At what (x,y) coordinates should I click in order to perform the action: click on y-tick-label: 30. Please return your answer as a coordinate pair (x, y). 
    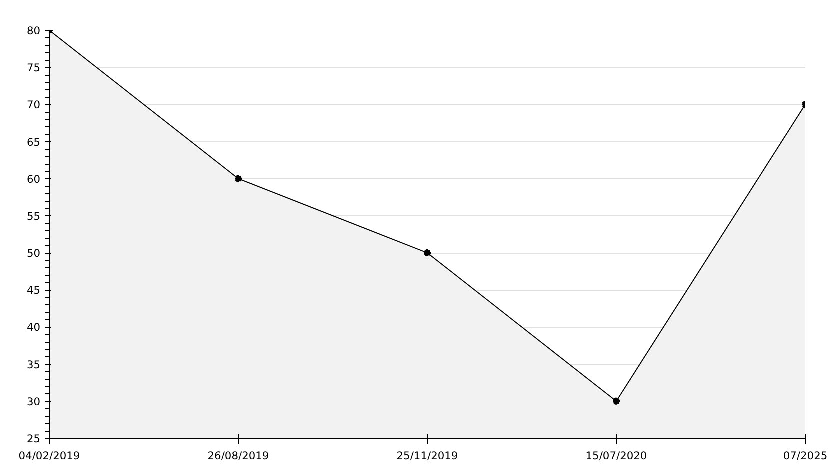
    Looking at the image, I should click on (33, 401).